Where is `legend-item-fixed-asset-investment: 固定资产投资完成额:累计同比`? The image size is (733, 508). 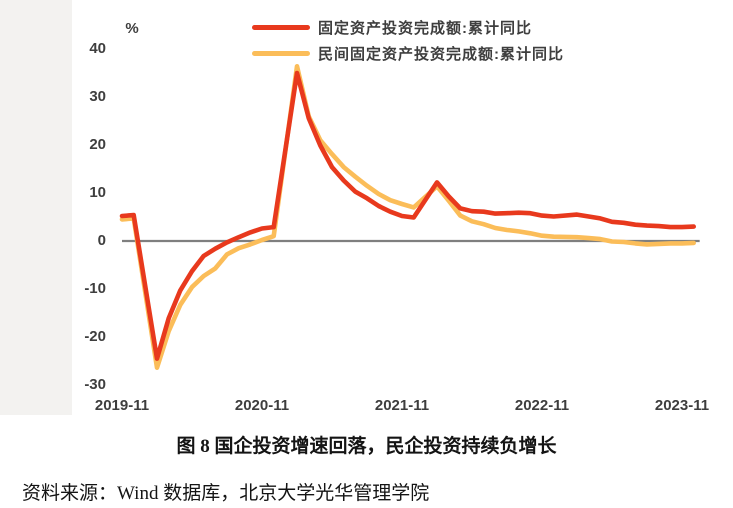 legend-item-fixed-asset-investment: 固定资产投资完成额:累计同比 is located at coordinates (408, 27).